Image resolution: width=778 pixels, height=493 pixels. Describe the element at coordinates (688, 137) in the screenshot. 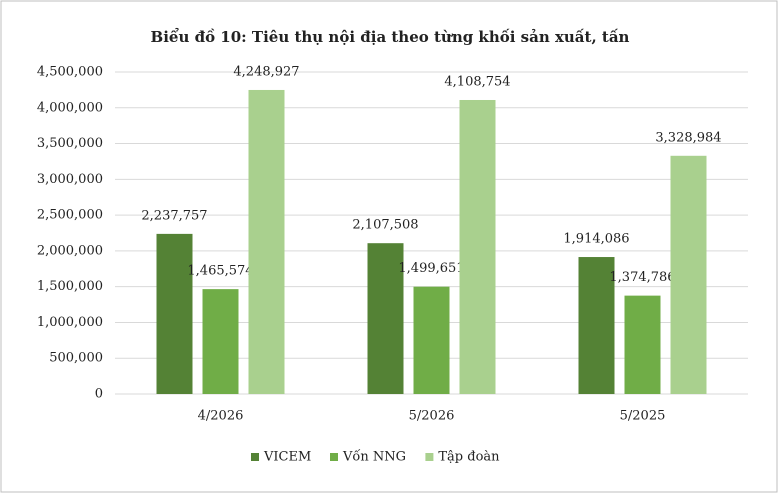

I see `value-label: 3,328,984` at that location.